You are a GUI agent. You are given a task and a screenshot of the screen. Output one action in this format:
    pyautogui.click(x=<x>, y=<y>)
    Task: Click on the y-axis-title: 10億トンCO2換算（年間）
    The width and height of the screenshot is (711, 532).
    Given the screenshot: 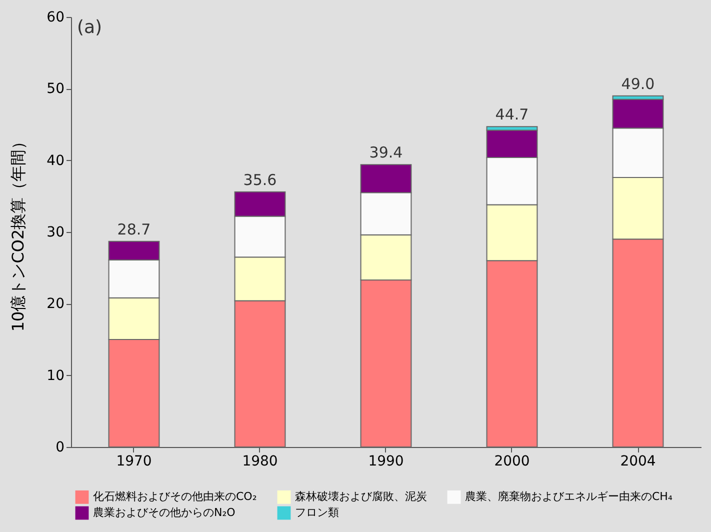 What is the action you would take?
    pyautogui.click(x=18, y=232)
    